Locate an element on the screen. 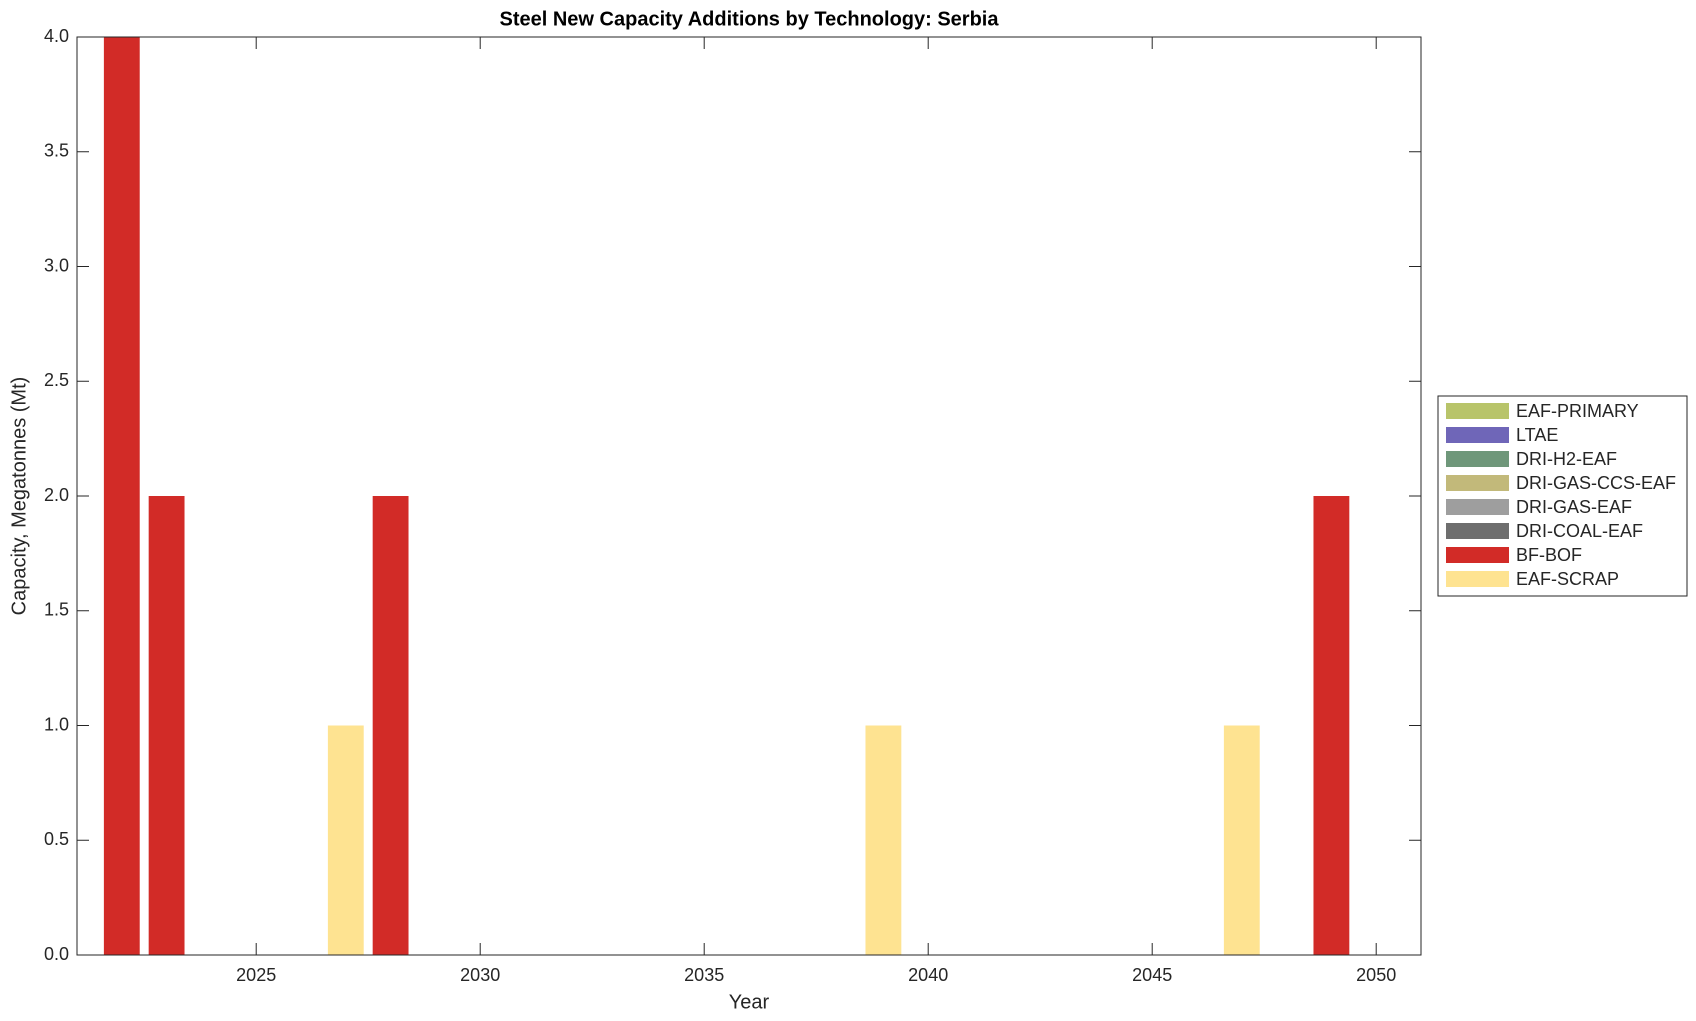 This screenshot has height=1021, width=1696. legend-label: BF-BOF is located at coordinates (1549, 555).